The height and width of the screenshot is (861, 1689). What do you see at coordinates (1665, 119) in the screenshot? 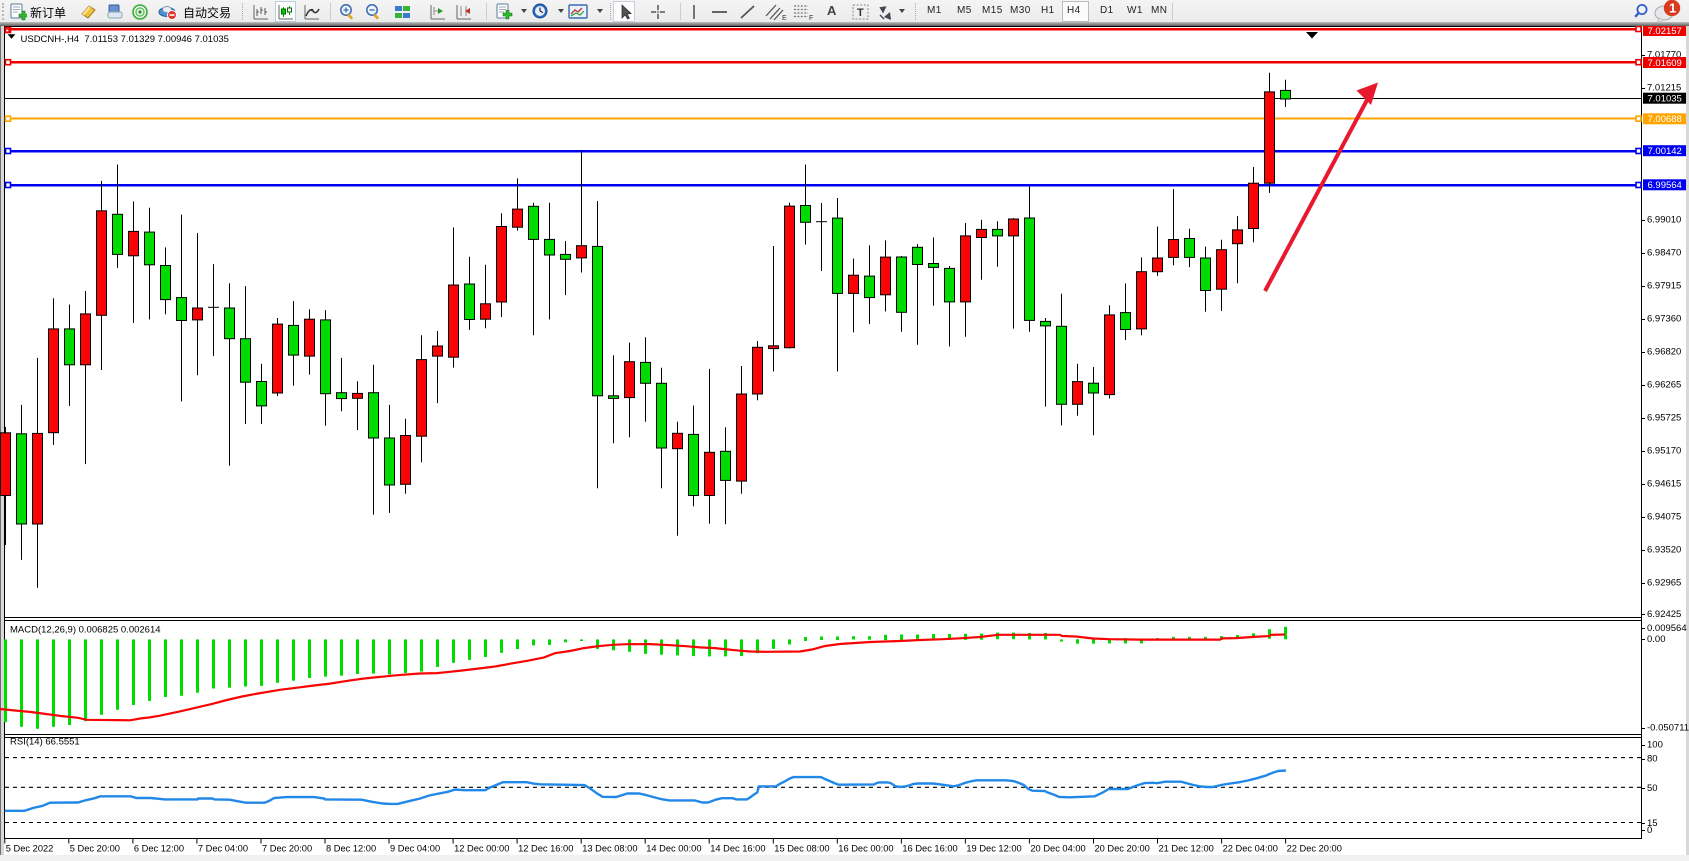
I see `svg-text: 7.00688` at bounding box center [1665, 119].